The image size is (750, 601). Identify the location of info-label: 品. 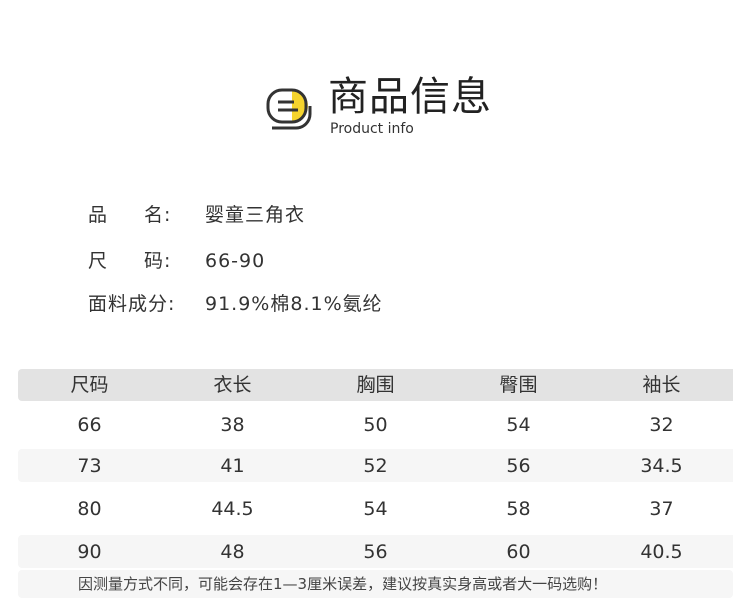
(98, 215).